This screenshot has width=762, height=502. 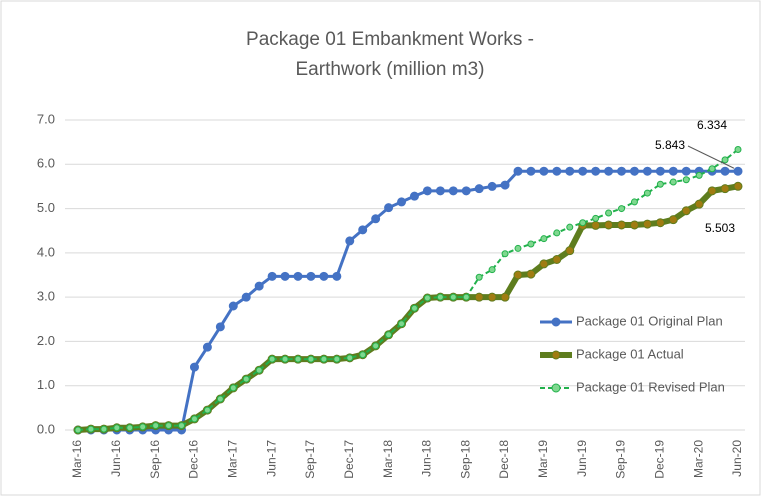 I want to click on x-tick-label: Dec-18, so click(x=504, y=459).